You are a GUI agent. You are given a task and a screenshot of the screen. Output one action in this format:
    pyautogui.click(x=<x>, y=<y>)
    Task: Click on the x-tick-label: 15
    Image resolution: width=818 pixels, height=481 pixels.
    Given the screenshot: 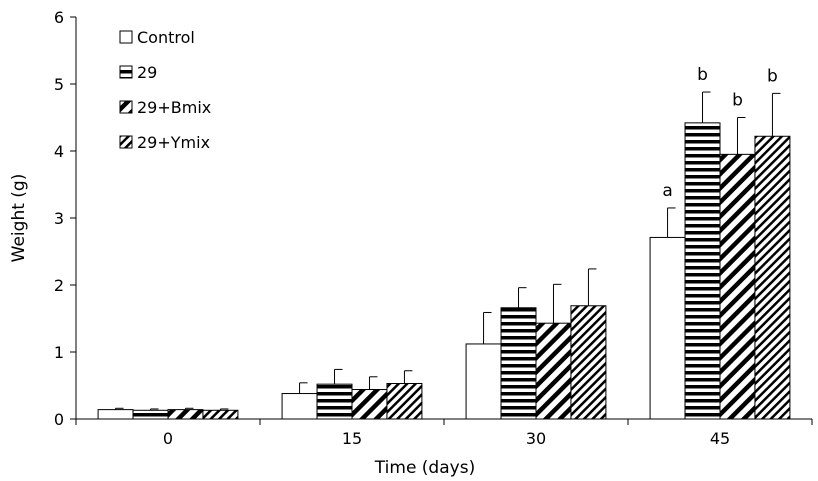 What is the action you would take?
    pyautogui.click(x=352, y=438)
    